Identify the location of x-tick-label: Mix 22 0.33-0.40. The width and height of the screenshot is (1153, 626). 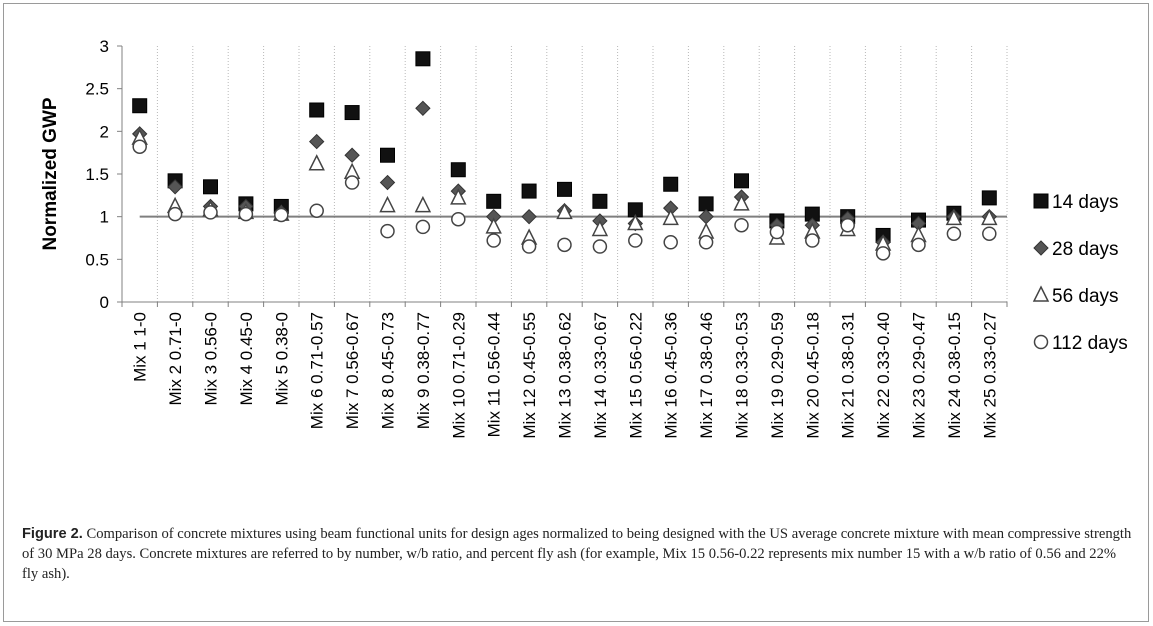
(883, 375).